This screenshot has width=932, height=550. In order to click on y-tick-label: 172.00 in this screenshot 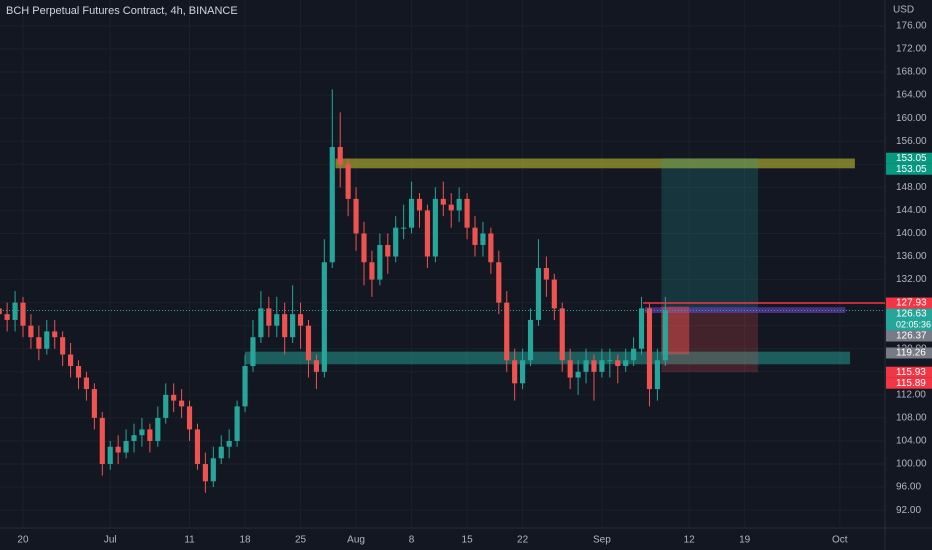, I will do `click(911, 49)`.